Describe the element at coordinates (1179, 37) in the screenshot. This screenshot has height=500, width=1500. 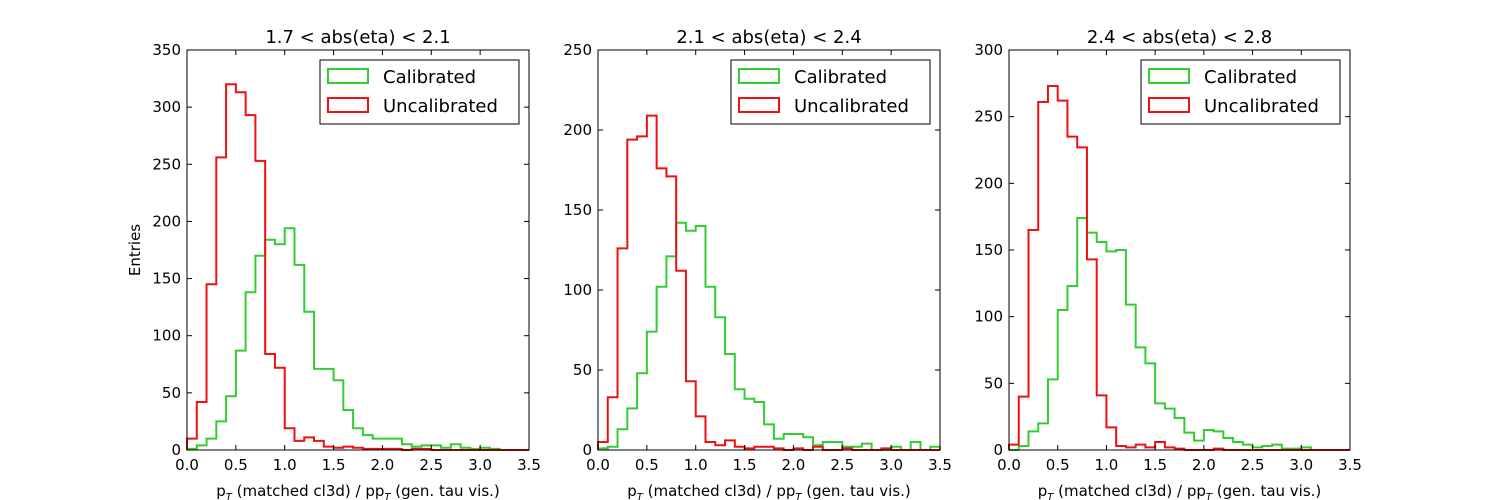
I see `chart-title: 2.4 < abs(eta) < 2.8` at that location.